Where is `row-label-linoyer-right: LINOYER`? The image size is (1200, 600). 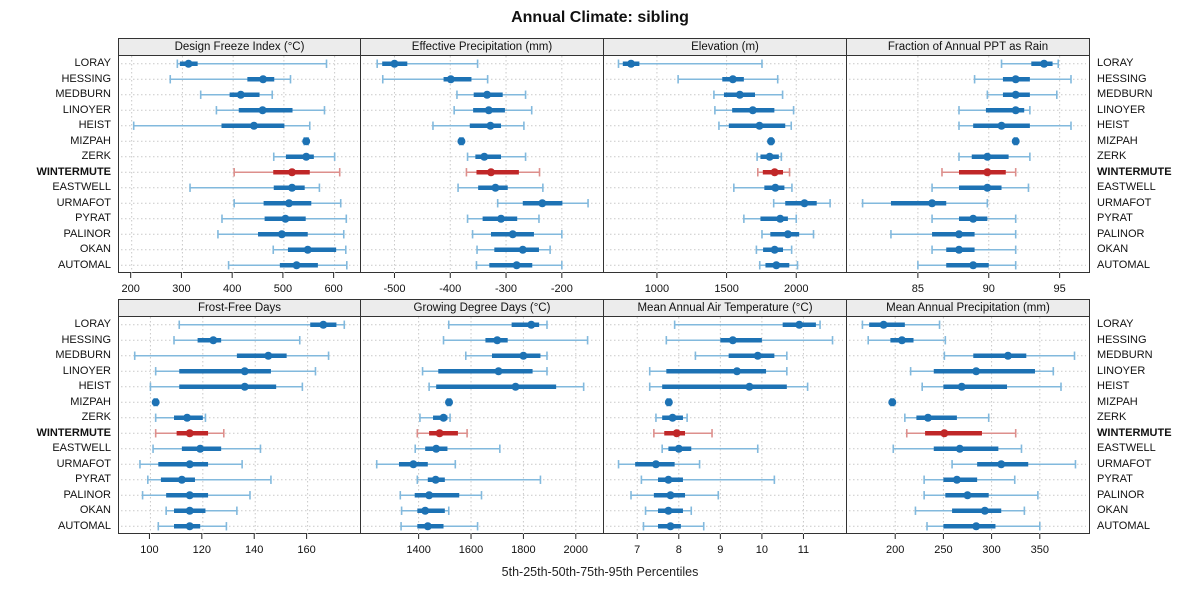
row-label-linoyer-right: LINOYER is located at coordinates (1121, 109).